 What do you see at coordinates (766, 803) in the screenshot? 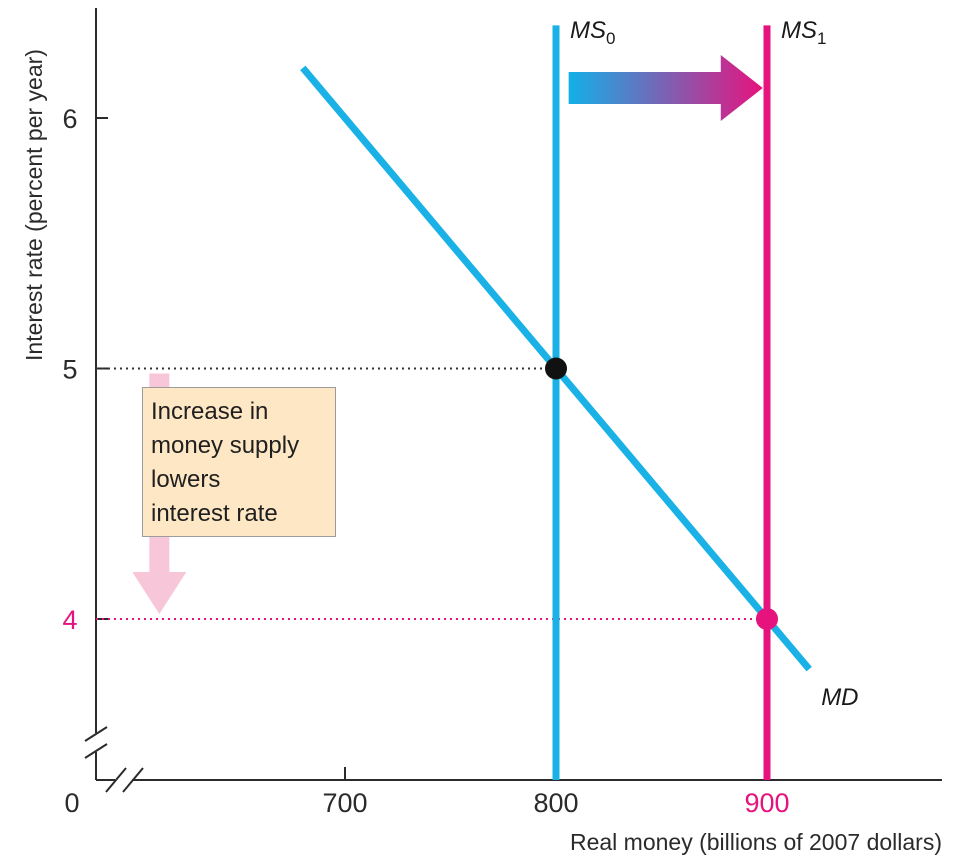
I see `x-tick-label: 900` at bounding box center [766, 803].